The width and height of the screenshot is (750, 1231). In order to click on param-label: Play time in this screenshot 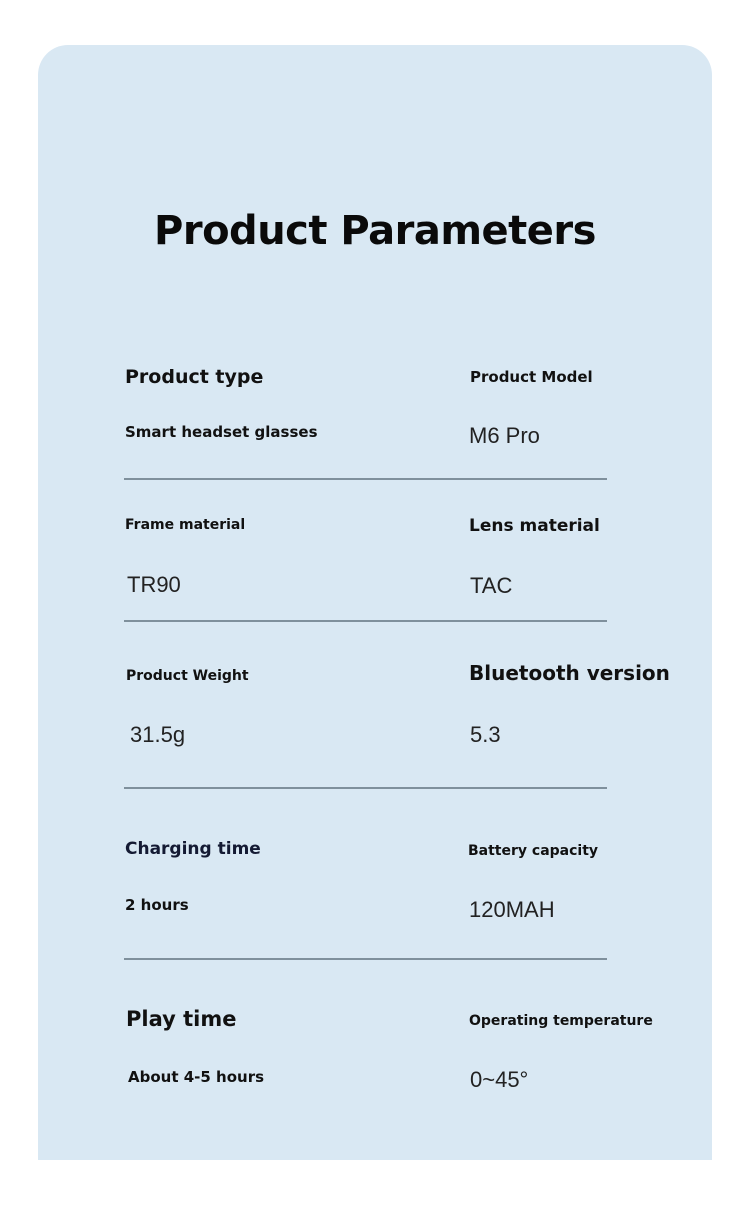, I will do `click(181, 1019)`.